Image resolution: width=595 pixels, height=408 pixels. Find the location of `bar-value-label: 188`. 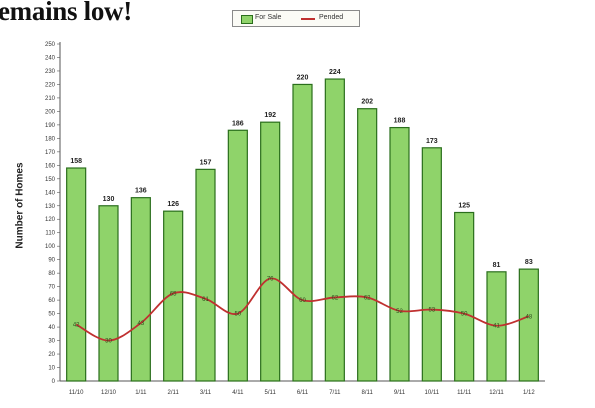

bar-value-label: 188 is located at coordinates (400, 121).